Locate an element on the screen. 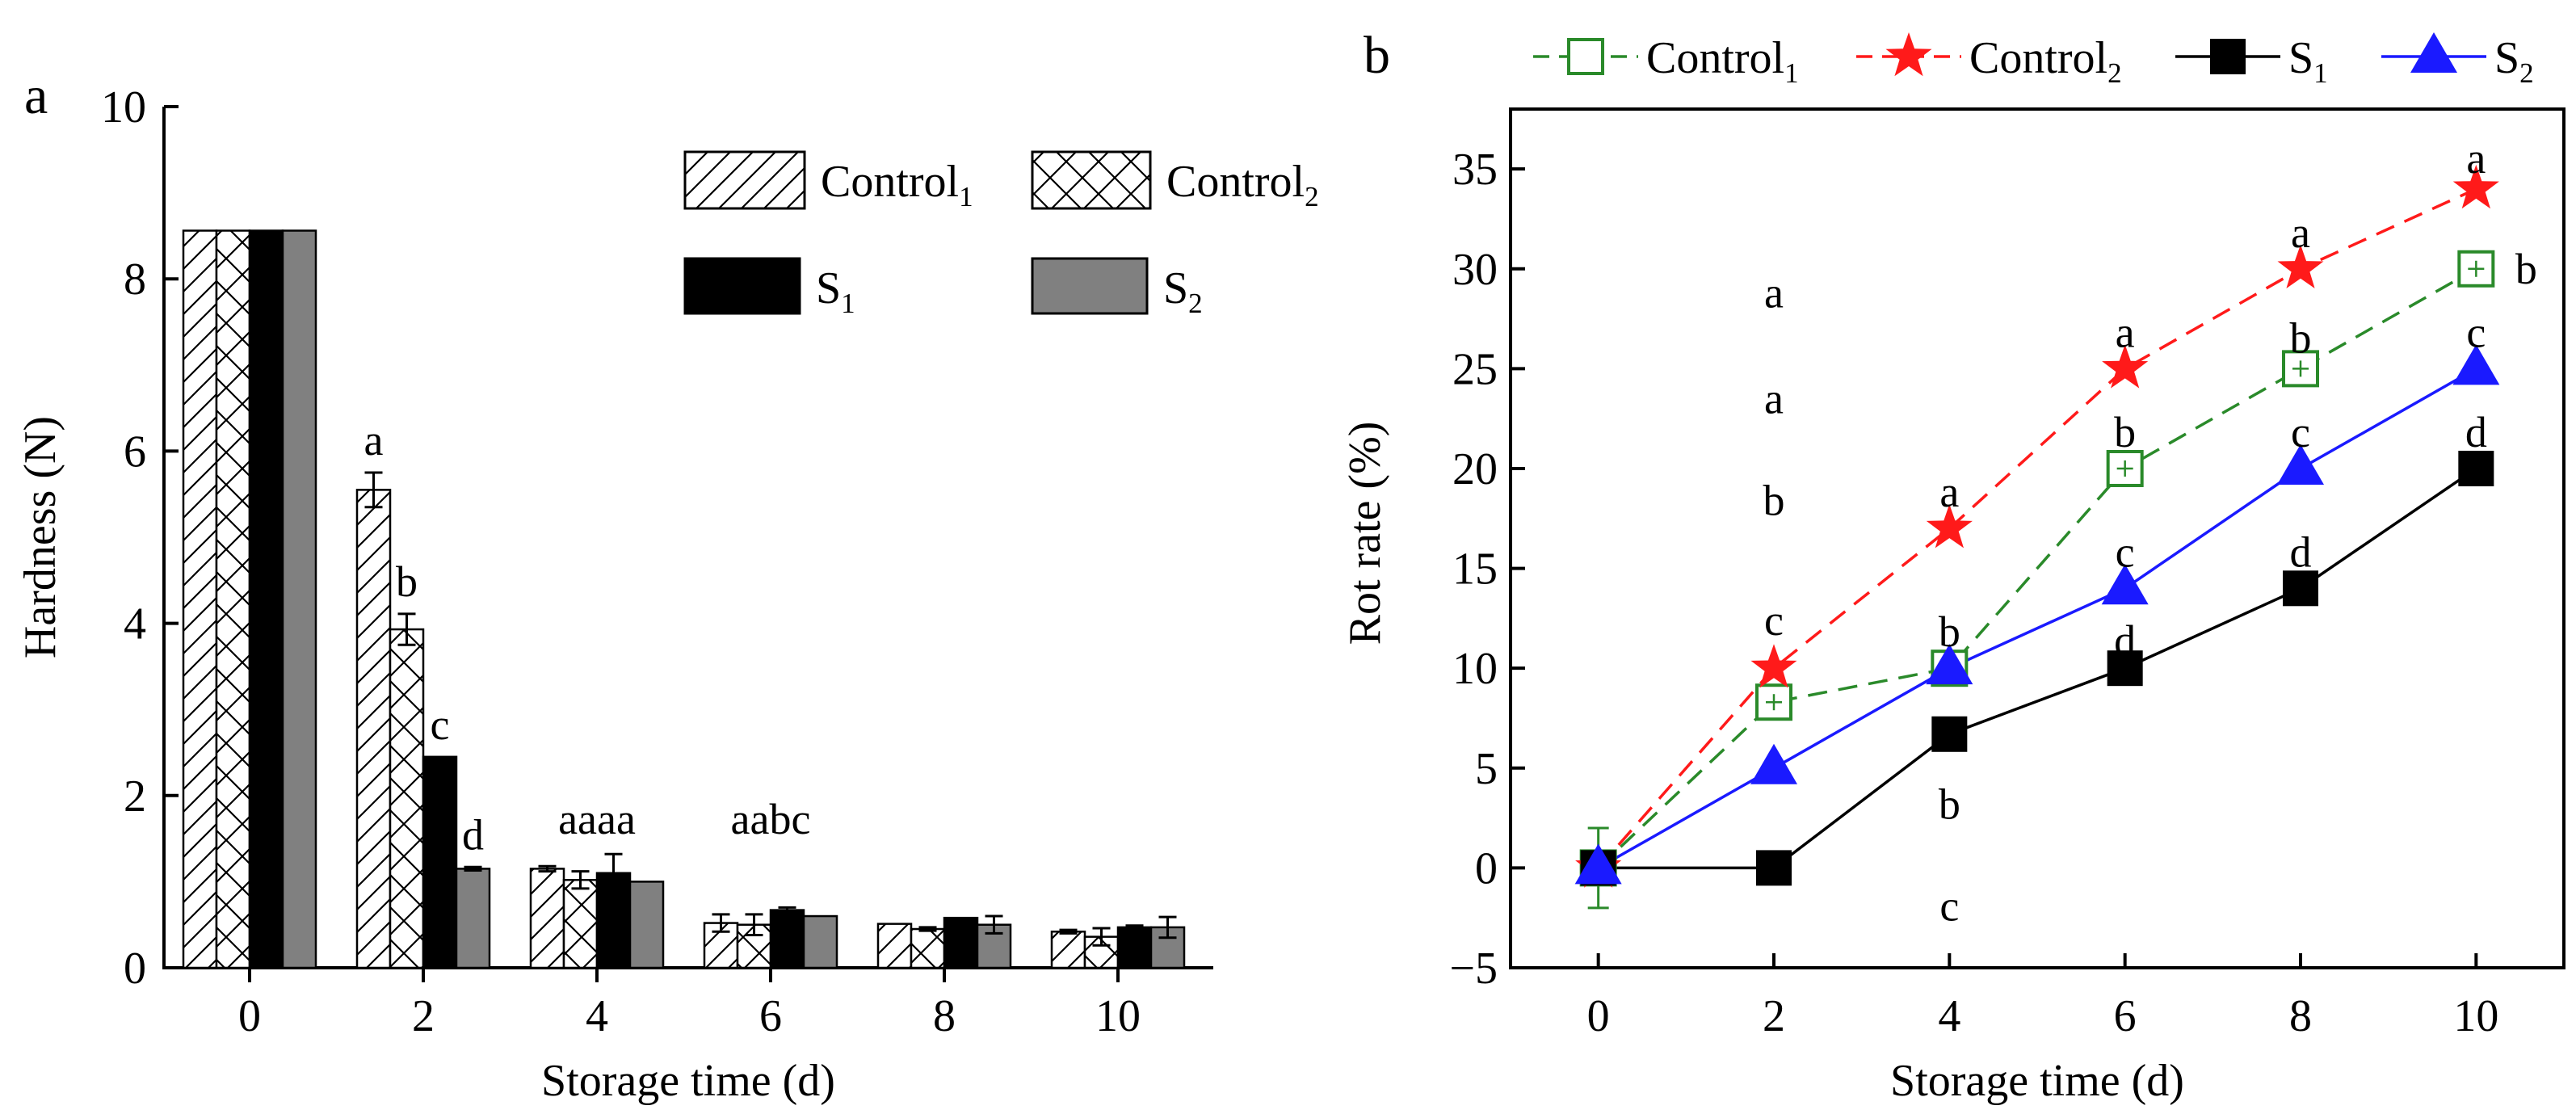 The height and width of the screenshot is (1114, 2576). group-significance-letters: aabc is located at coordinates (771, 819).